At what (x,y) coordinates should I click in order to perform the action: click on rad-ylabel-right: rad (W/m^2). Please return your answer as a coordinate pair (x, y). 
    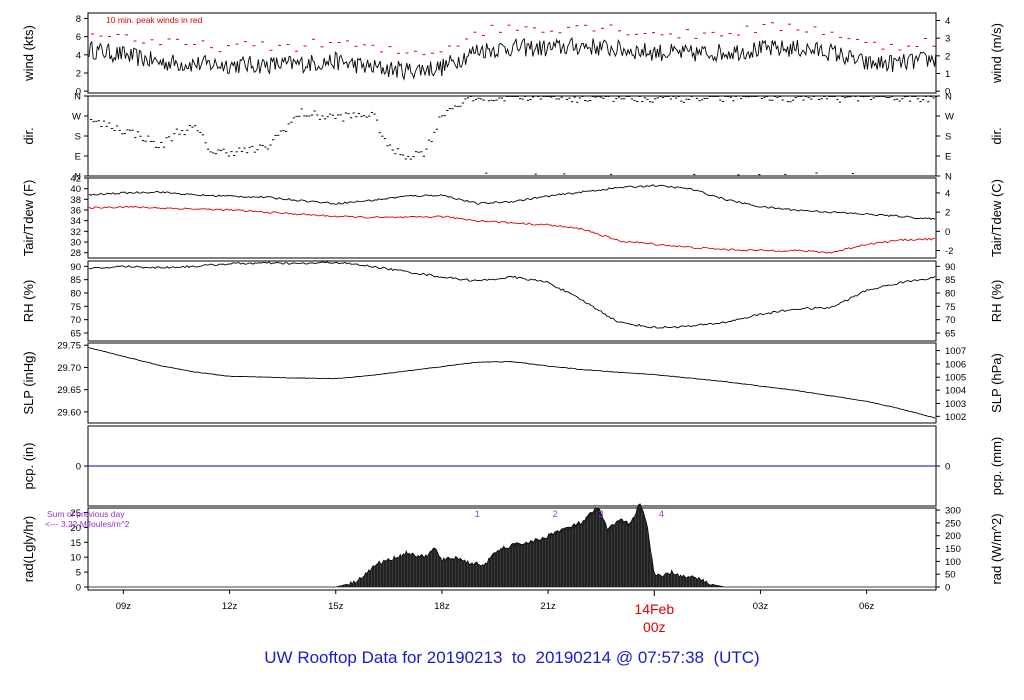
    Looking at the image, I should click on (996, 548).